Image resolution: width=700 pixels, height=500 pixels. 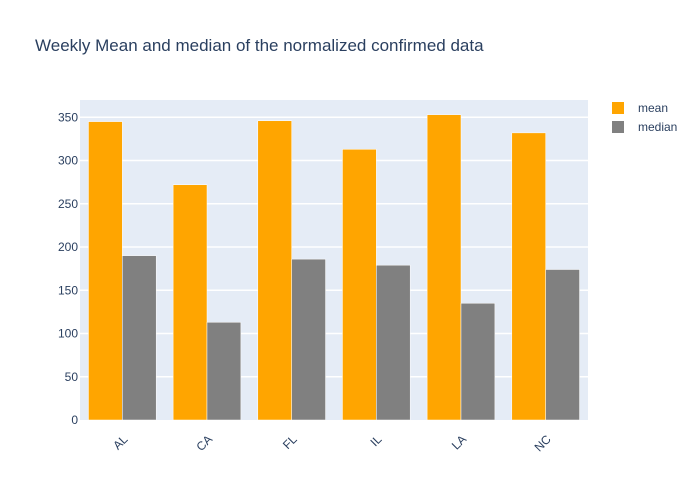 I want to click on y-tick-label: 350, so click(x=68, y=117).